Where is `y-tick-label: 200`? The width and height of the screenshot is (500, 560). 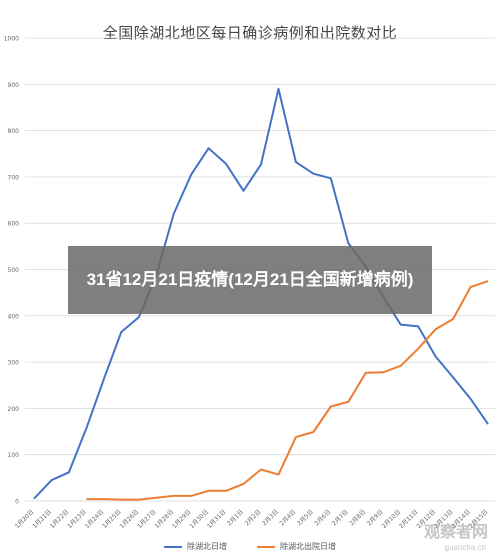
y-tick-label: 200 is located at coordinates (14, 409).